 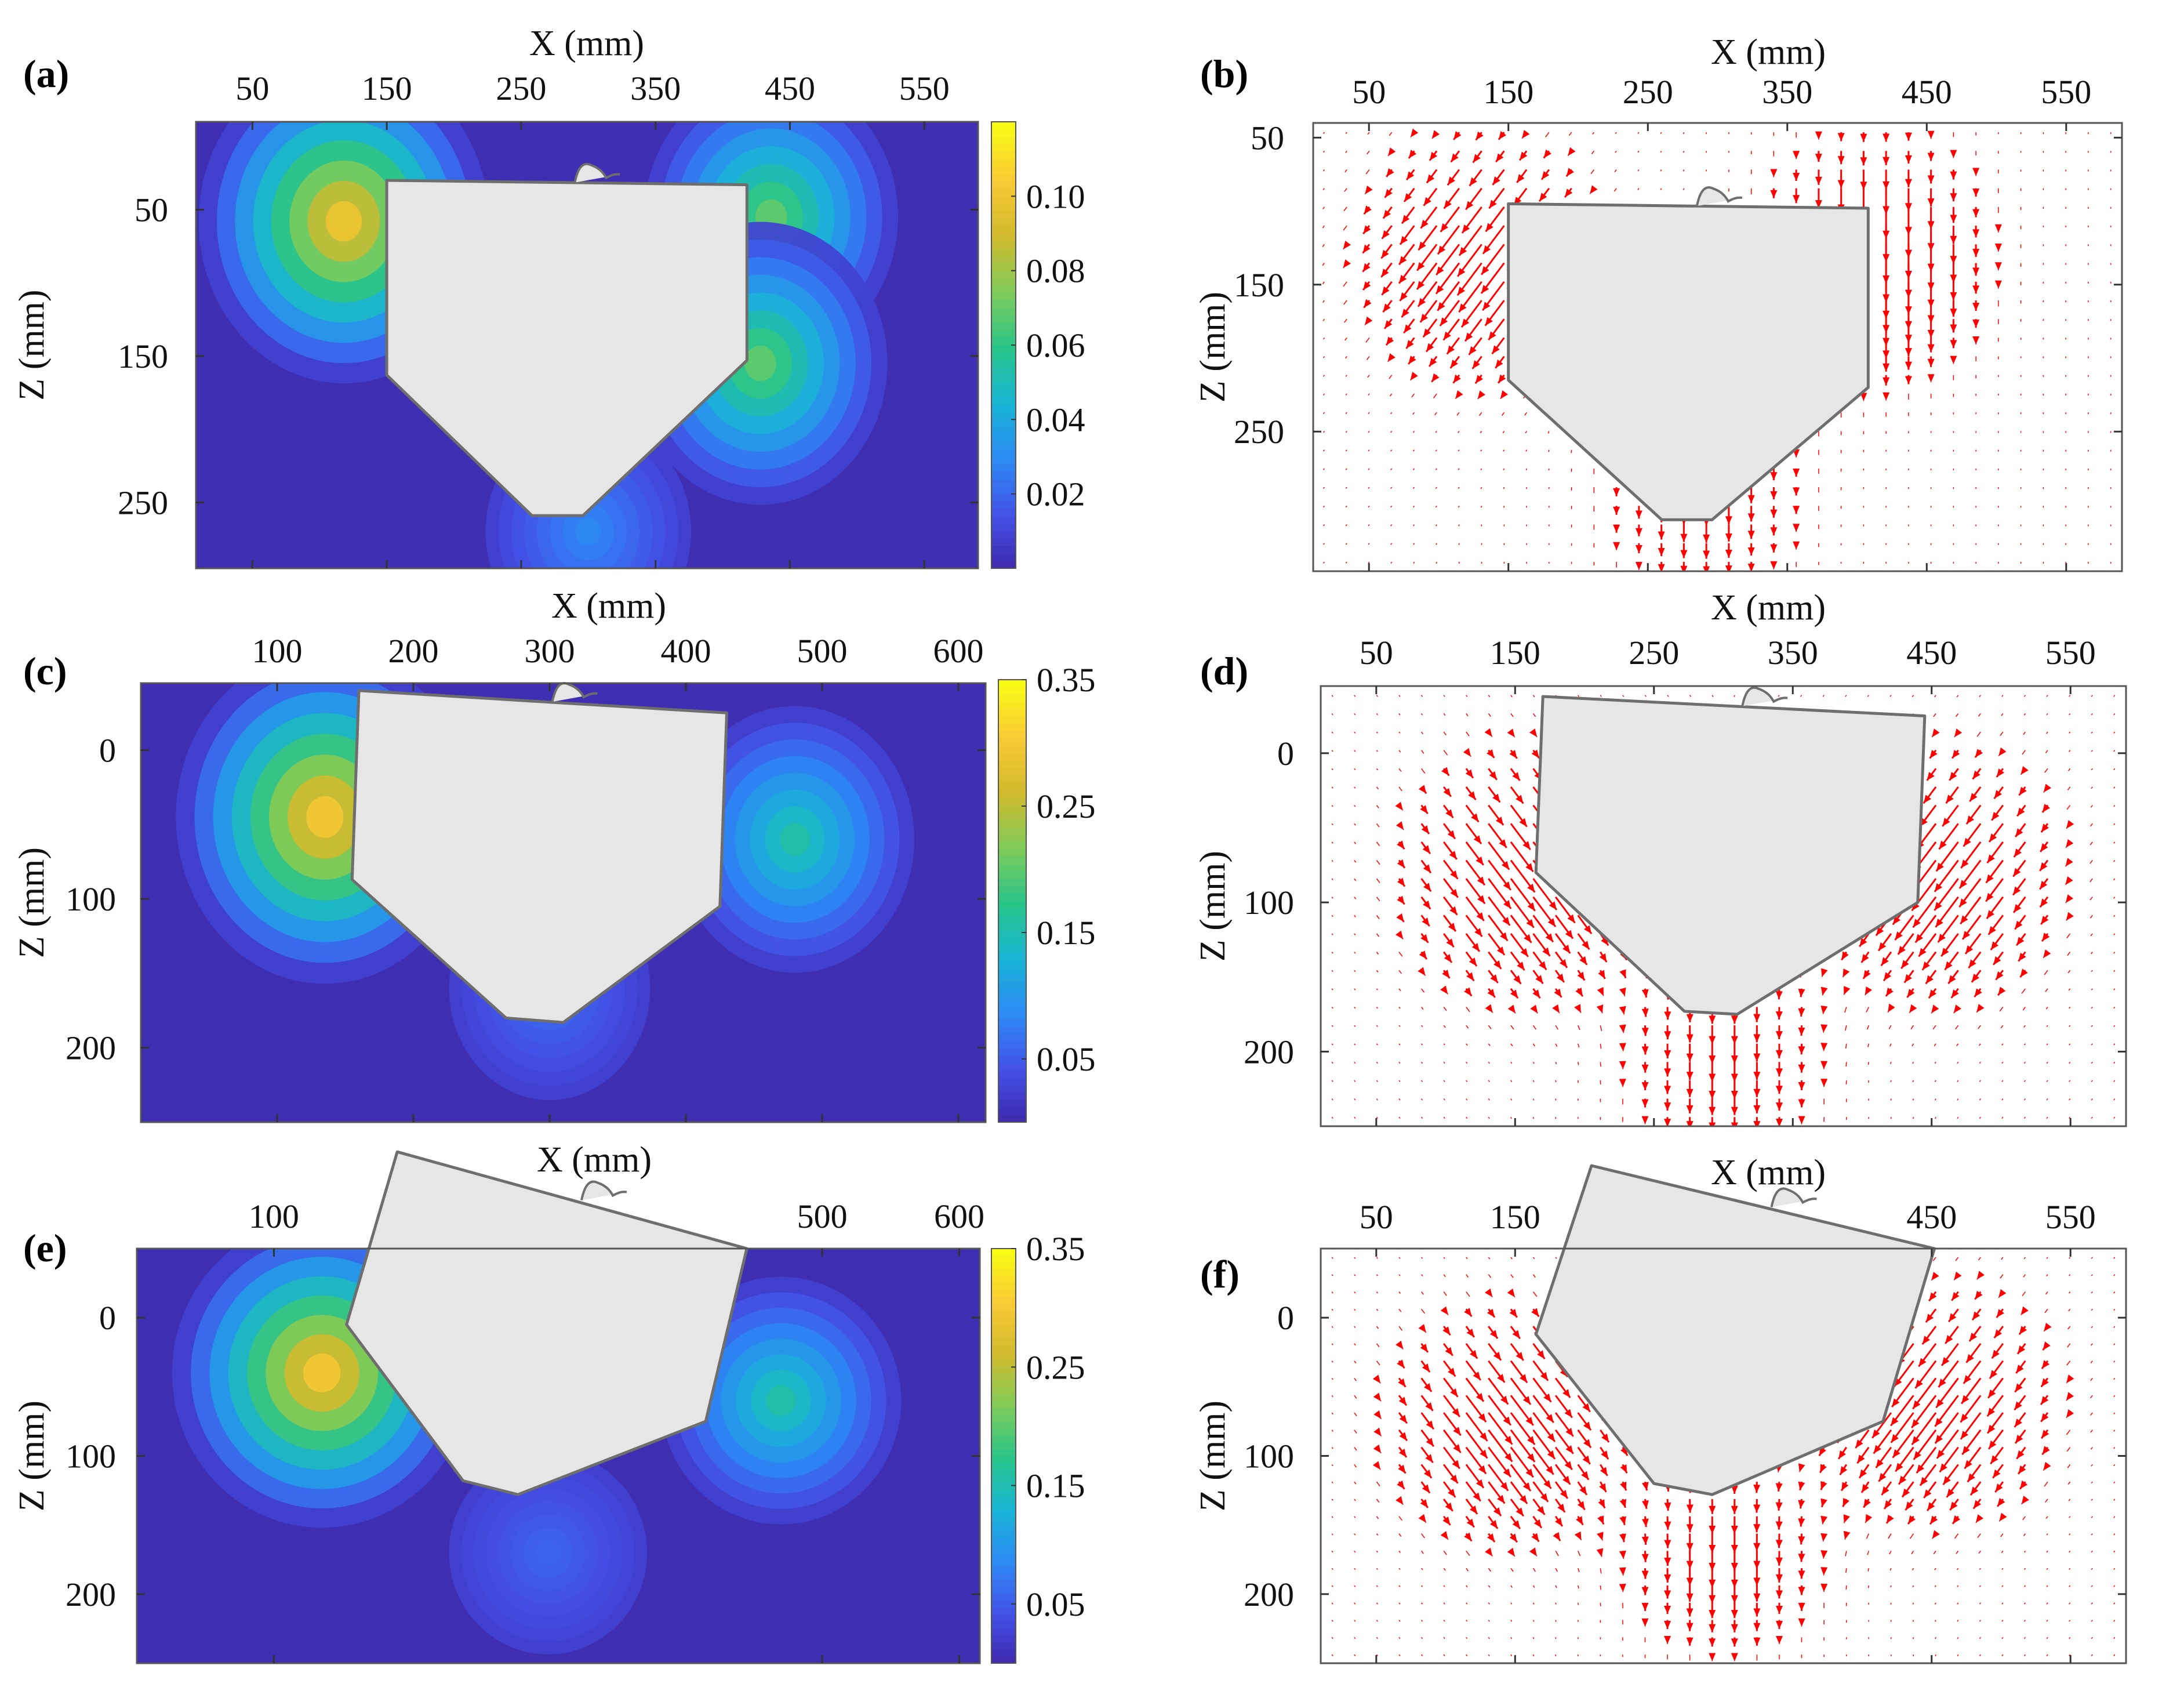 I want to click on body-outline, so click(x=1688, y=361).